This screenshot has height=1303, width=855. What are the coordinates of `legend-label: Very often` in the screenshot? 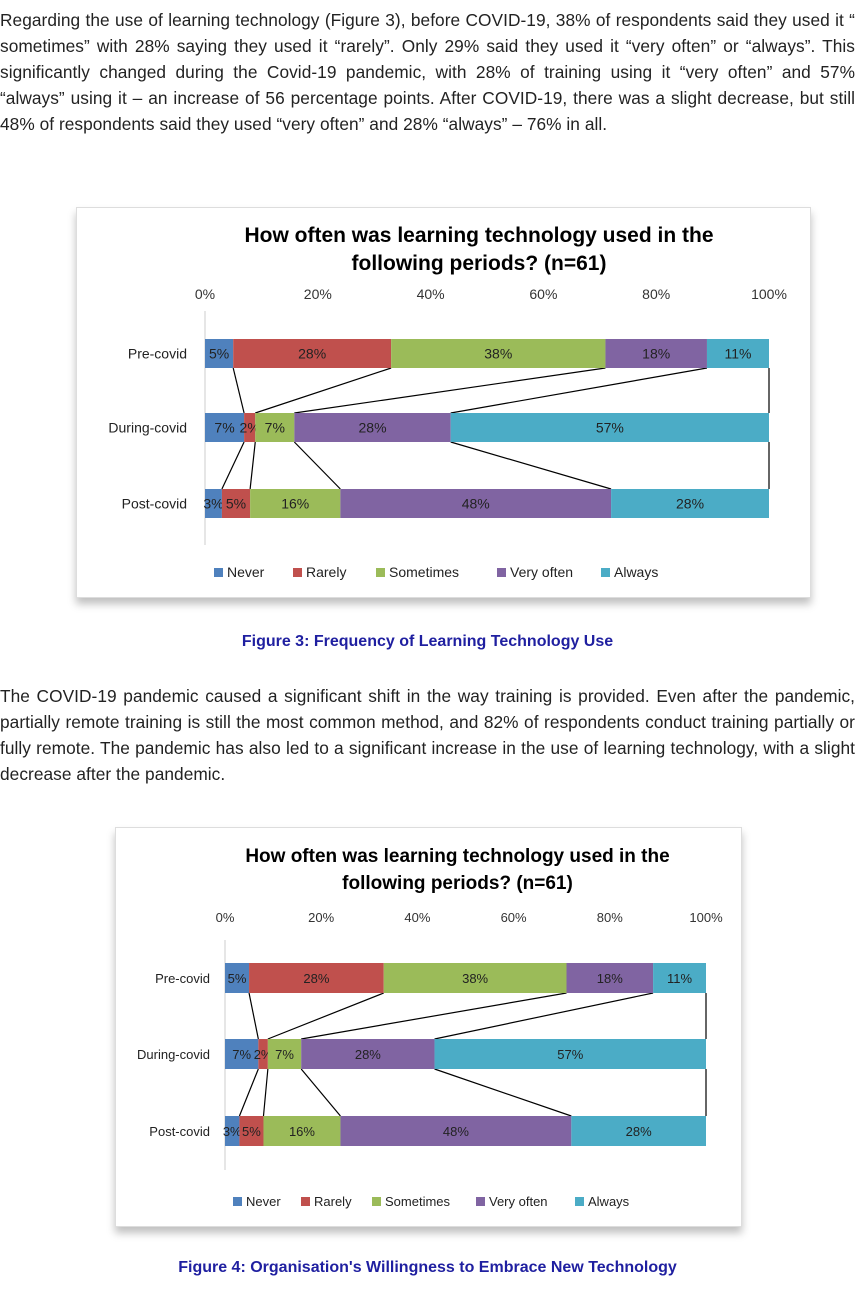 It's located at (518, 1201).